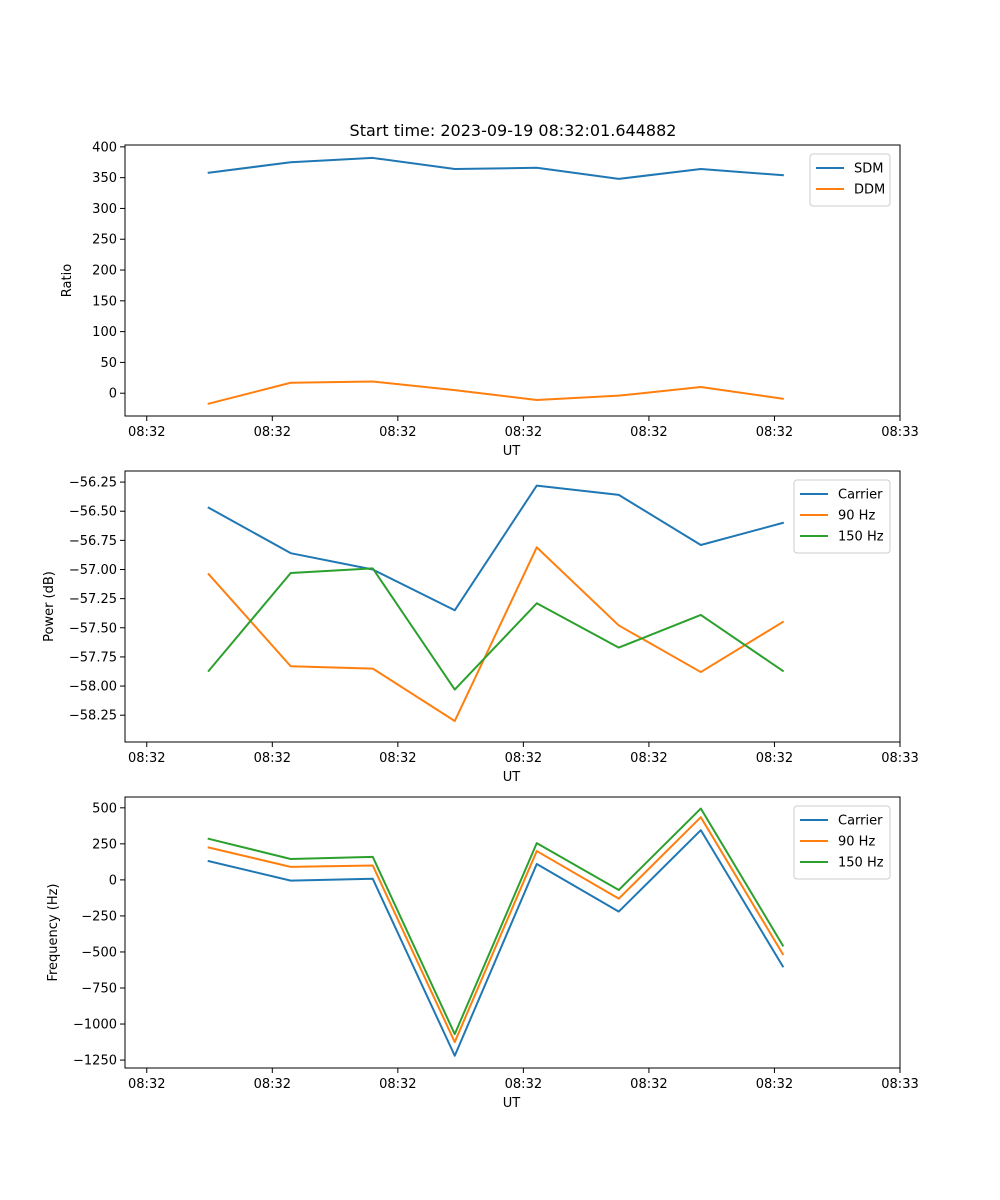 Image resolution: width=1000 pixels, height=1200 pixels. I want to click on y-tick-label: −1000, so click(95, 1025).